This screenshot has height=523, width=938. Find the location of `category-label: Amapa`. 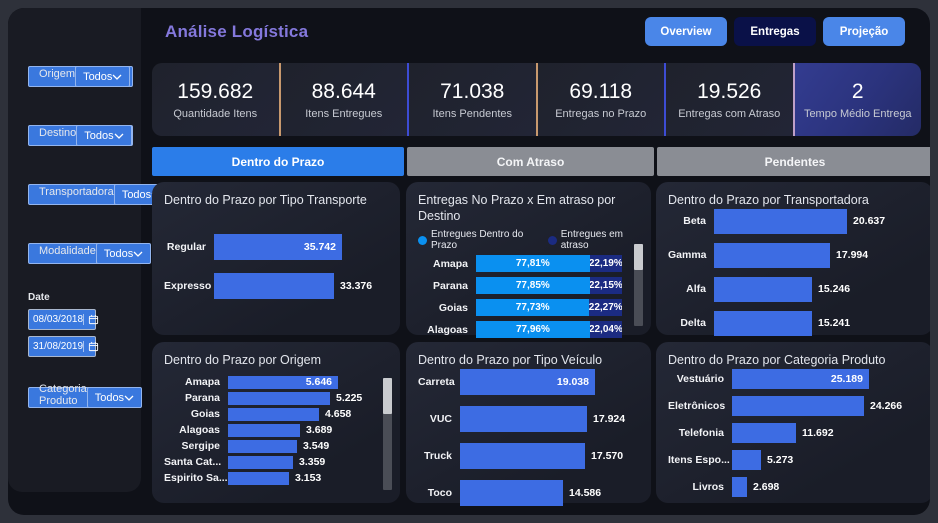

category-label: Amapa is located at coordinates (450, 263).